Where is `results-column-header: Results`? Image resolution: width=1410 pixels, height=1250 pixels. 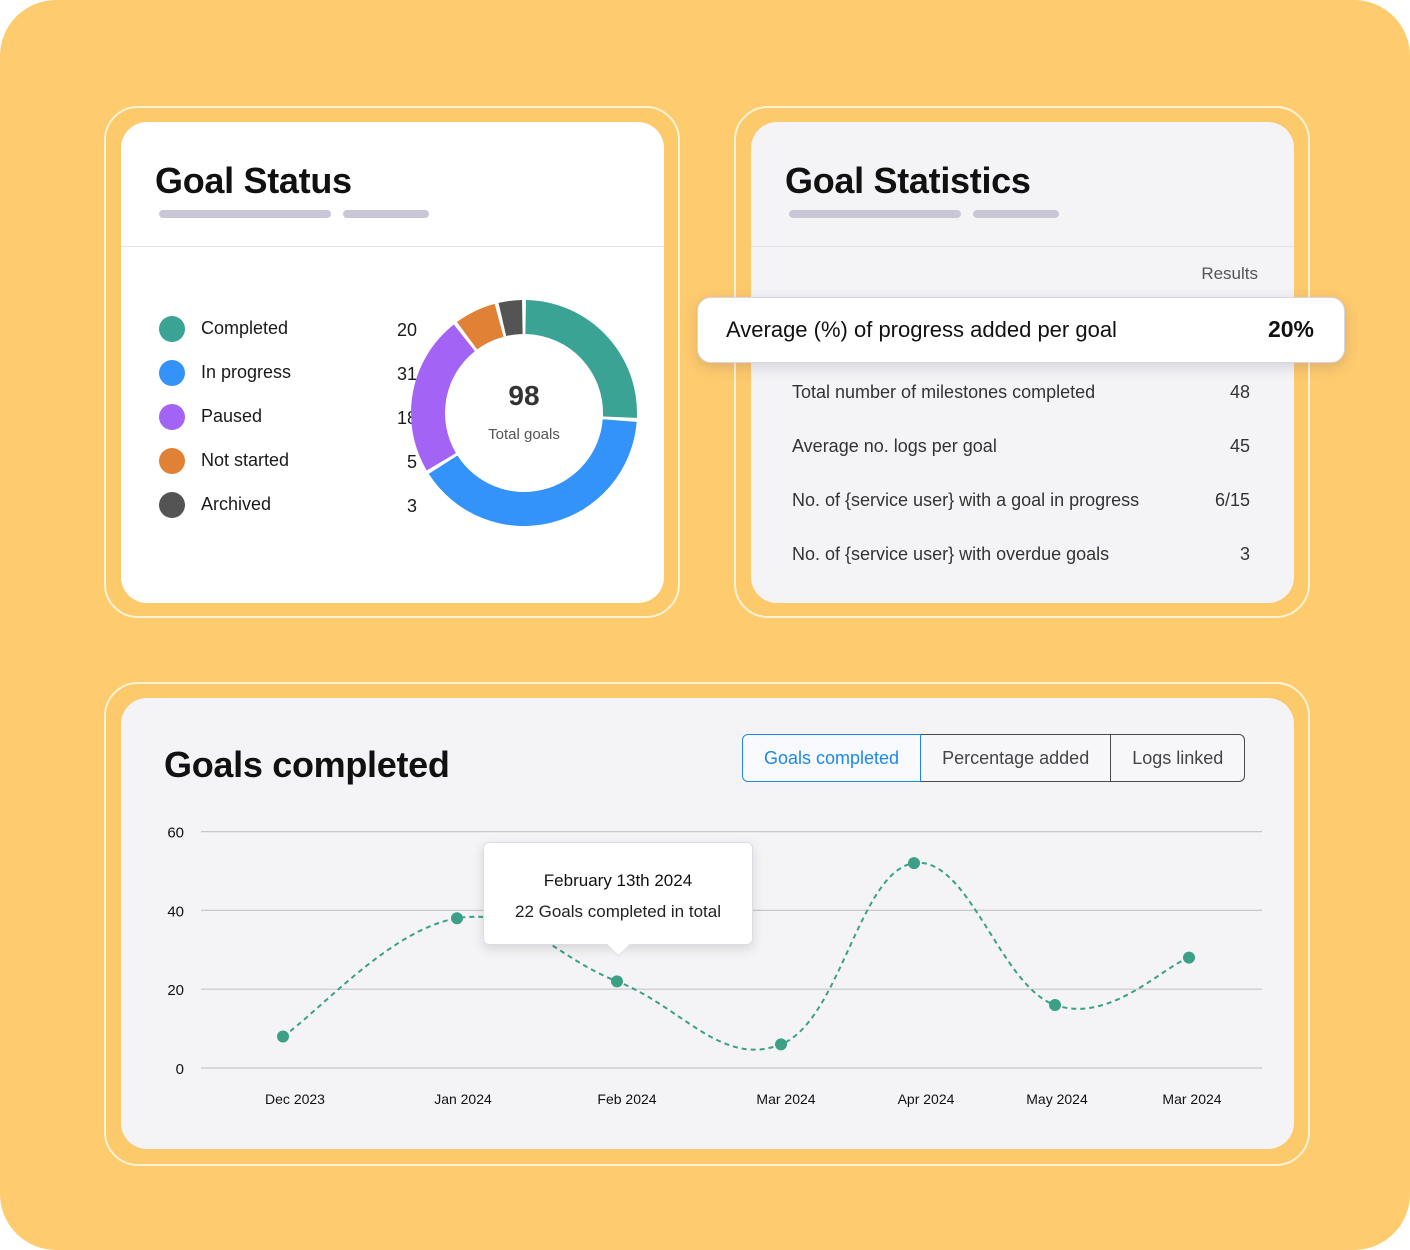 results-column-header: Results is located at coordinates (1229, 273).